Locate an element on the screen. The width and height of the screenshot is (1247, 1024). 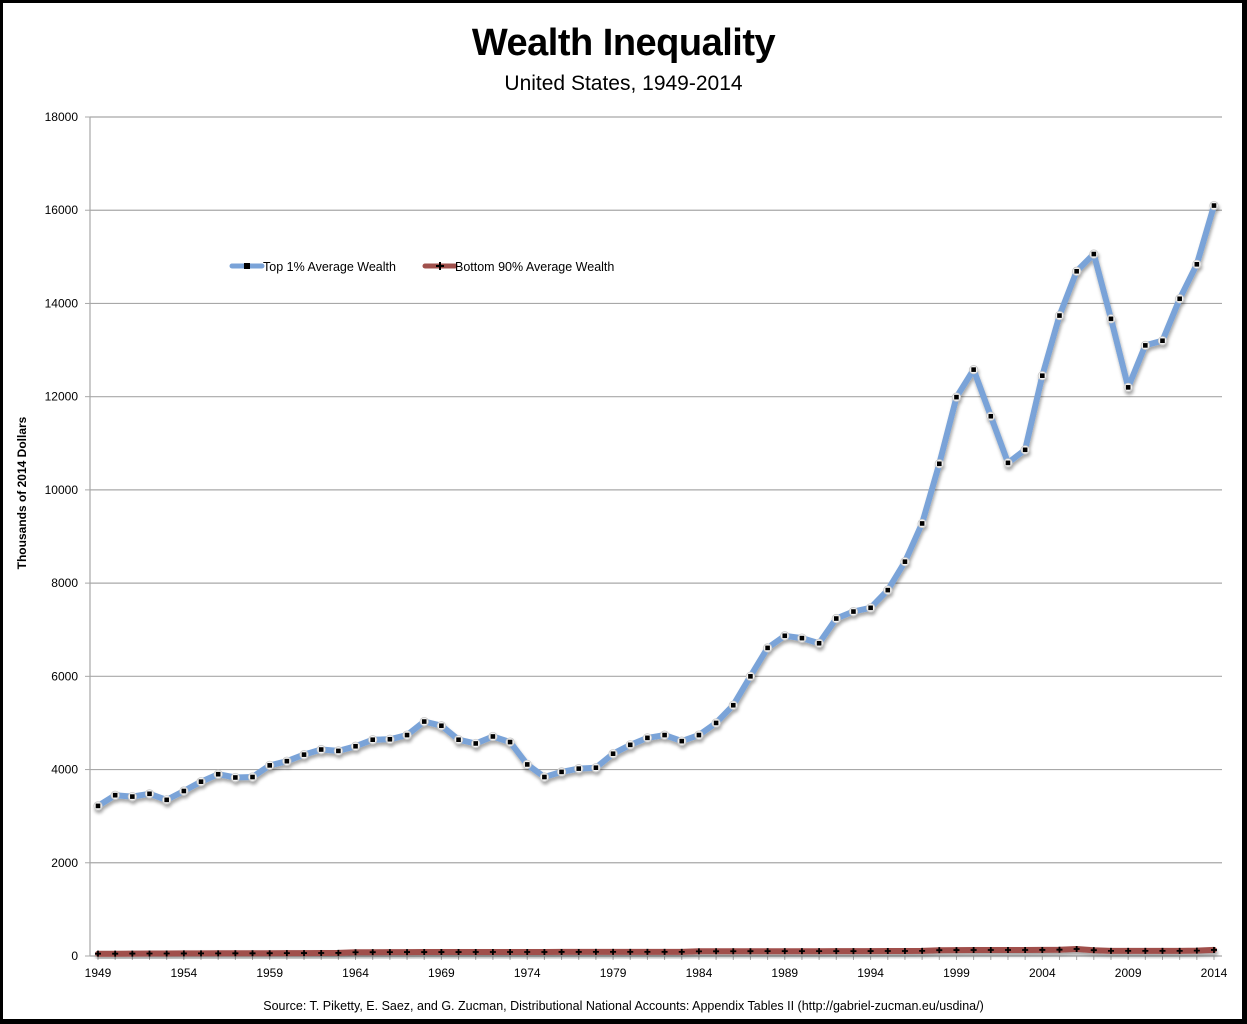
legend-marker-plus-icon is located at coordinates (440, 266).